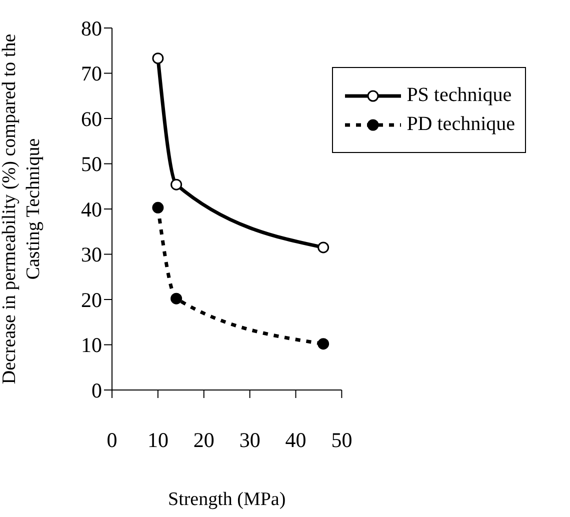 Image resolution: width=570 pixels, height=517 pixels. Describe the element at coordinates (91, 28) in the screenshot. I see `y-tick-label: 80` at that location.